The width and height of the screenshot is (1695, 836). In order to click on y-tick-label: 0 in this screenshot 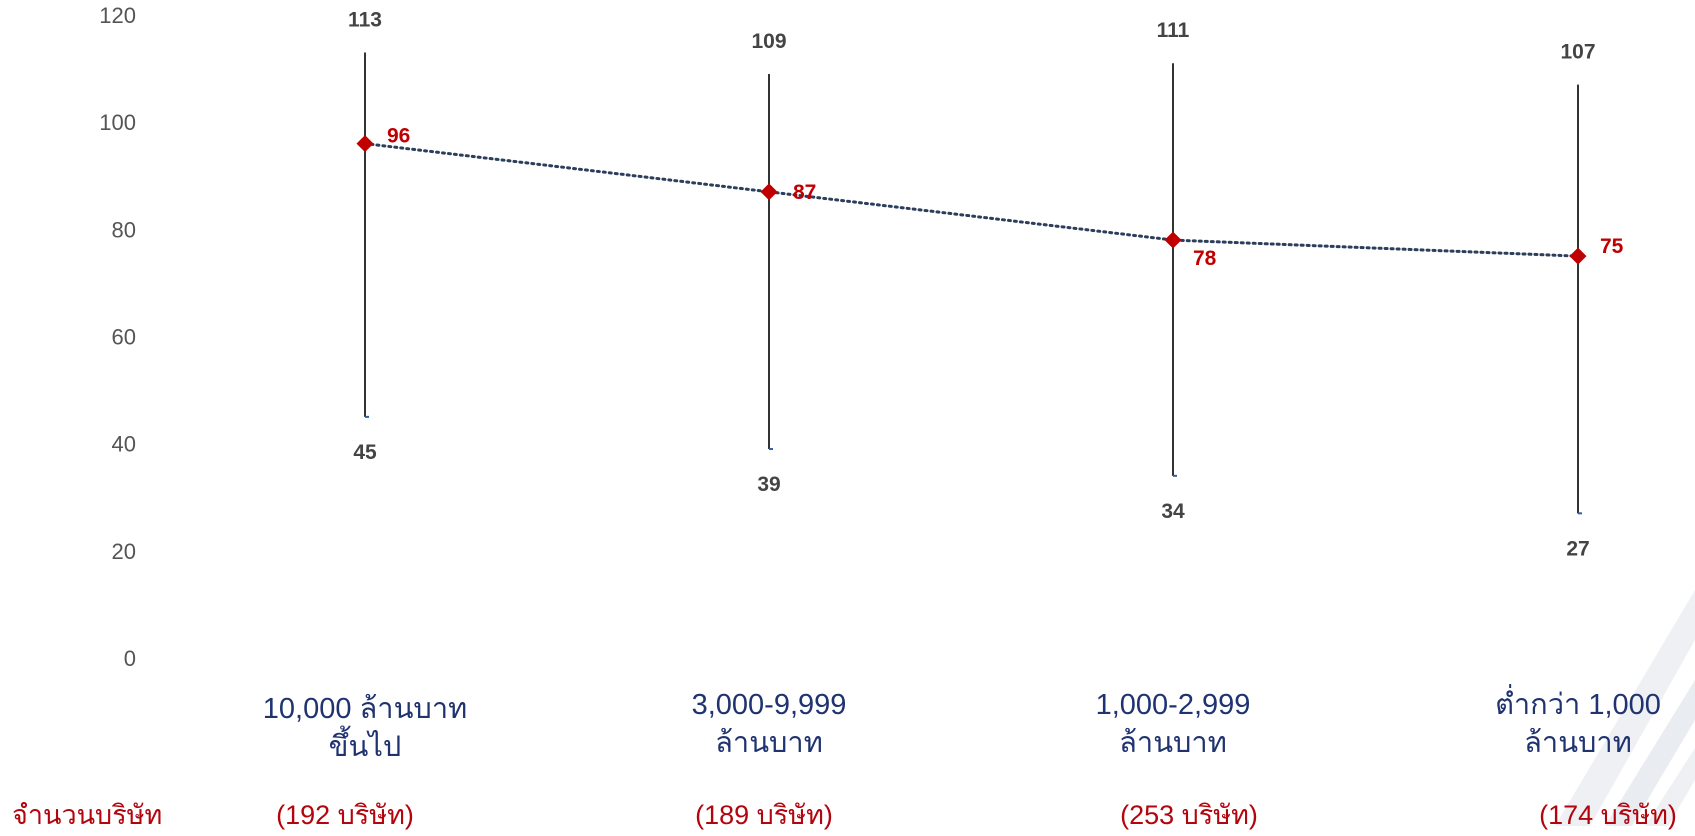, I will do `click(130, 658)`.